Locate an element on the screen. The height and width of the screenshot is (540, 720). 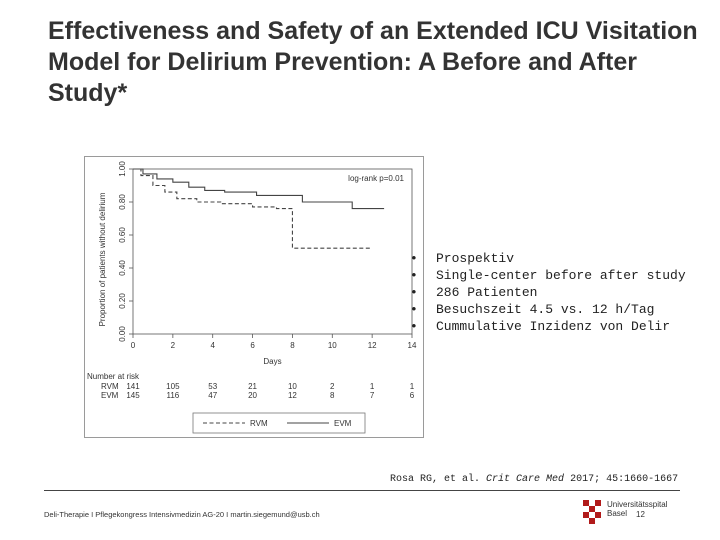
y-tick-label: 0.60 is located at coordinates (122, 235).